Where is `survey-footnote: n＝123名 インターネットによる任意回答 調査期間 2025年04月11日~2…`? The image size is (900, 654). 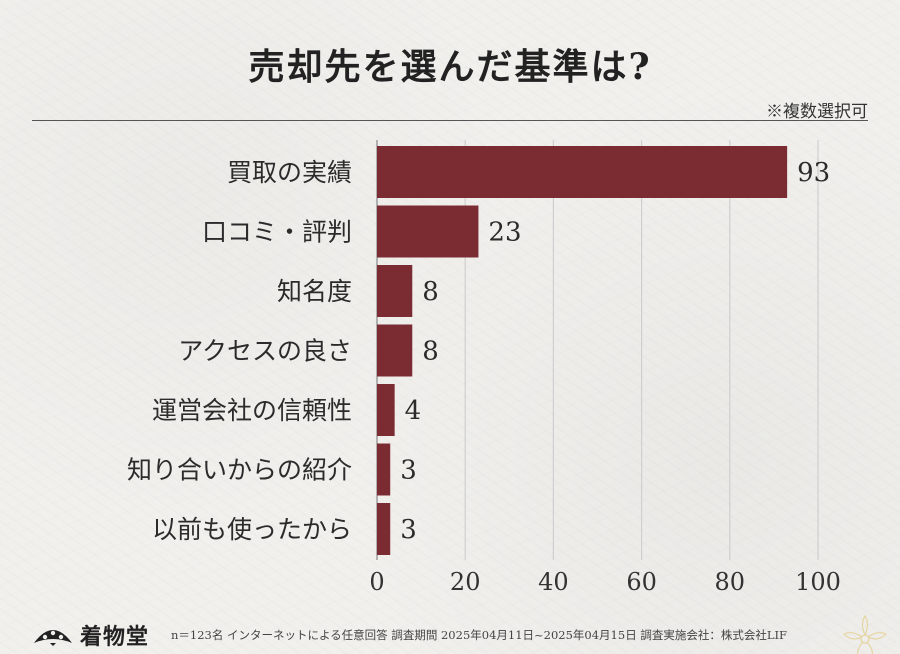 survey-footnote: n＝123名 インターネットによる任意回答 調査期間 2025年04月11日~2… is located at coordinates (479, 635).